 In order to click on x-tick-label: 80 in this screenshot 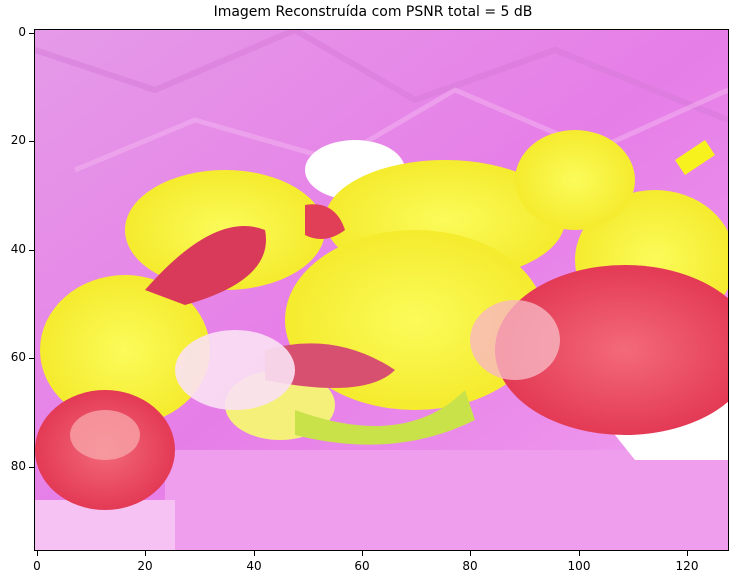, I will do `click(470, 566)`.